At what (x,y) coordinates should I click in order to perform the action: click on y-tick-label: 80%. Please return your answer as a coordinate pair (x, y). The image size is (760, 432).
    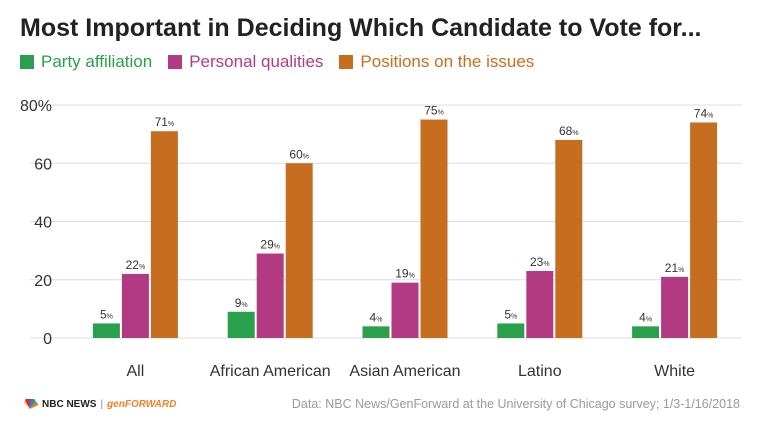
    Looking at the image, I should click on (36, 106).